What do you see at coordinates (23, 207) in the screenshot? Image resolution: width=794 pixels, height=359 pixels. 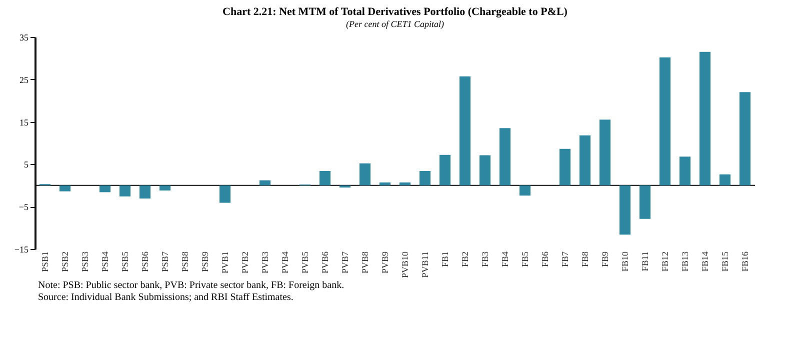 I see `y-tick-label: −5` at bounding box center [23, 207].